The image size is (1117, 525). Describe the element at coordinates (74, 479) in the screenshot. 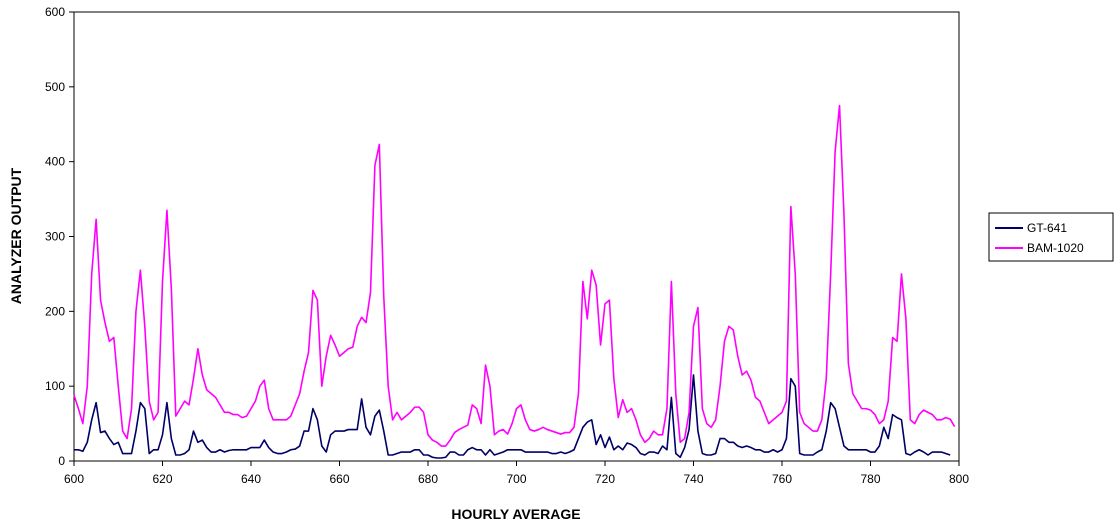

I see `x-tick-label: 600` at that location.